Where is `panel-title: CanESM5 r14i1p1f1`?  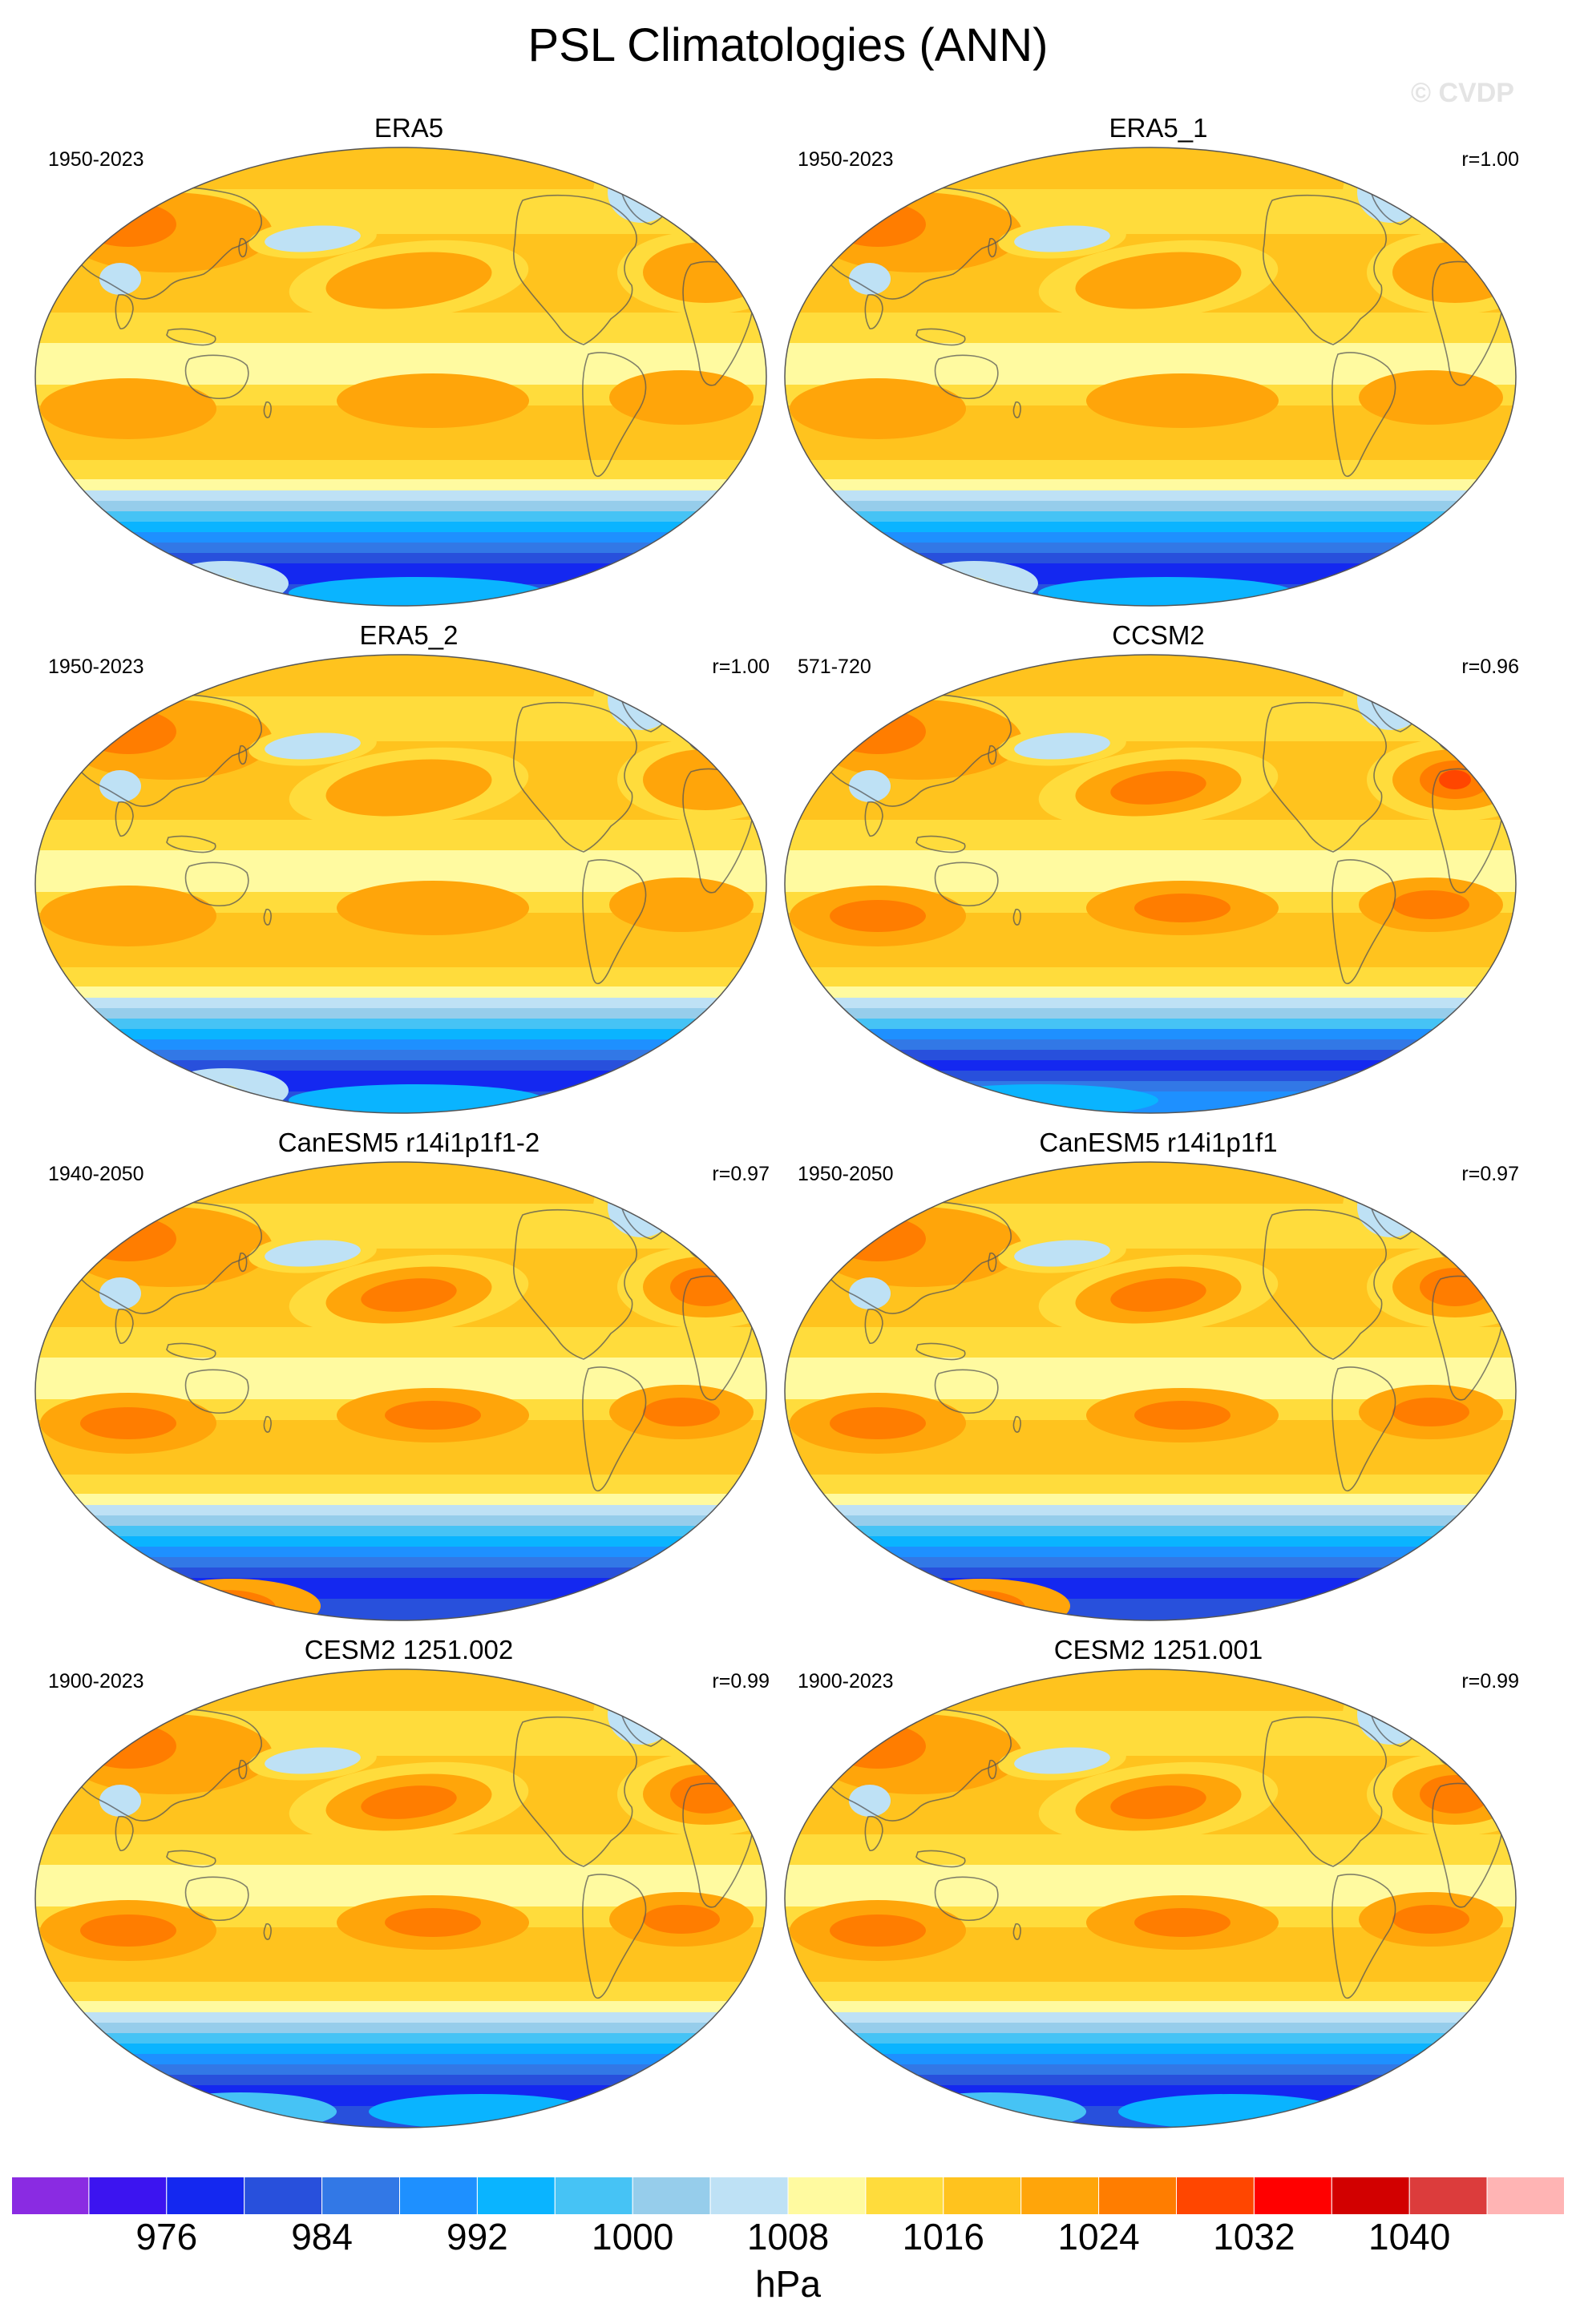
panel-title: CanESM5 r14i1p1f1 is located at coordinates (1158, 1142).